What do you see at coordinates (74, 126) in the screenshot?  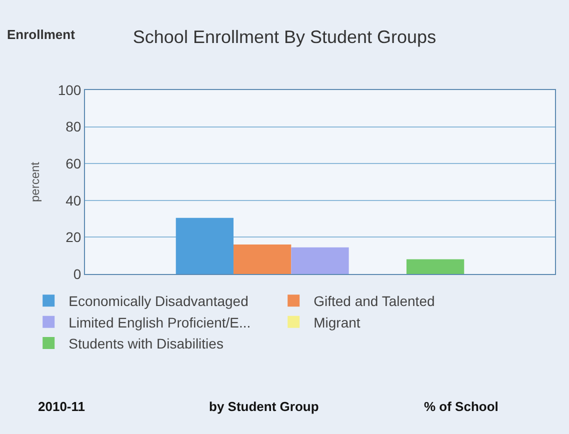 I see `y-tick-label: 80` at bounding box center [74, 126].